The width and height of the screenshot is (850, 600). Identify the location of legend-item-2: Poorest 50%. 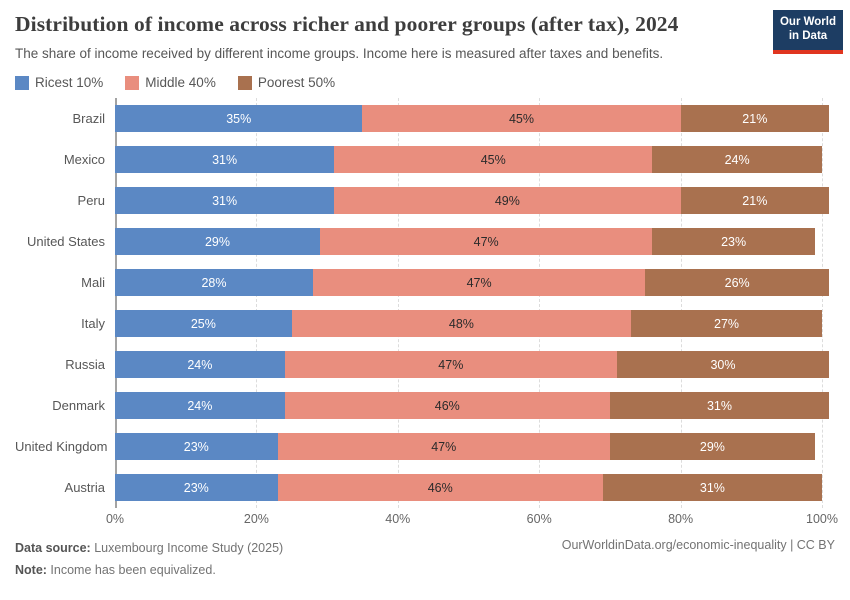
(286, 82).